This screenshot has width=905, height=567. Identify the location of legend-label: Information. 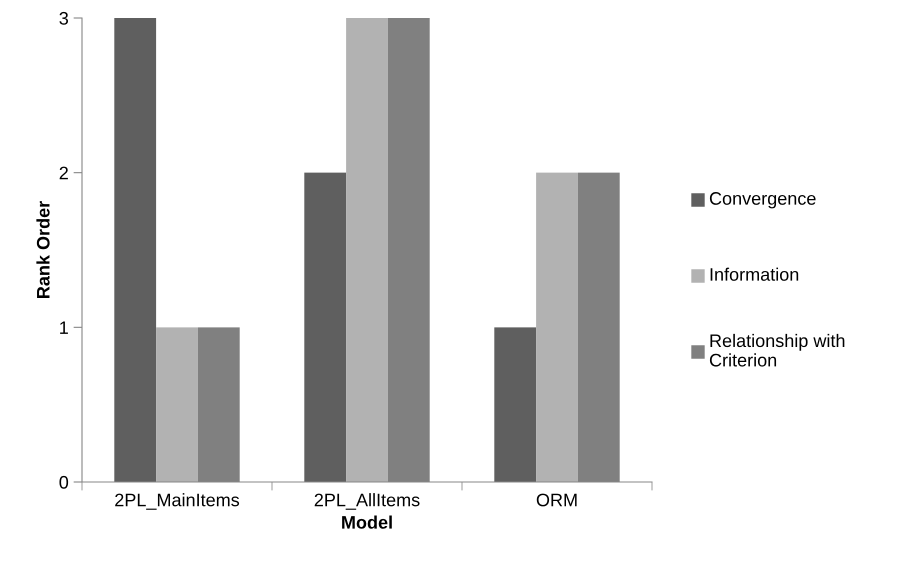
(754, 274).